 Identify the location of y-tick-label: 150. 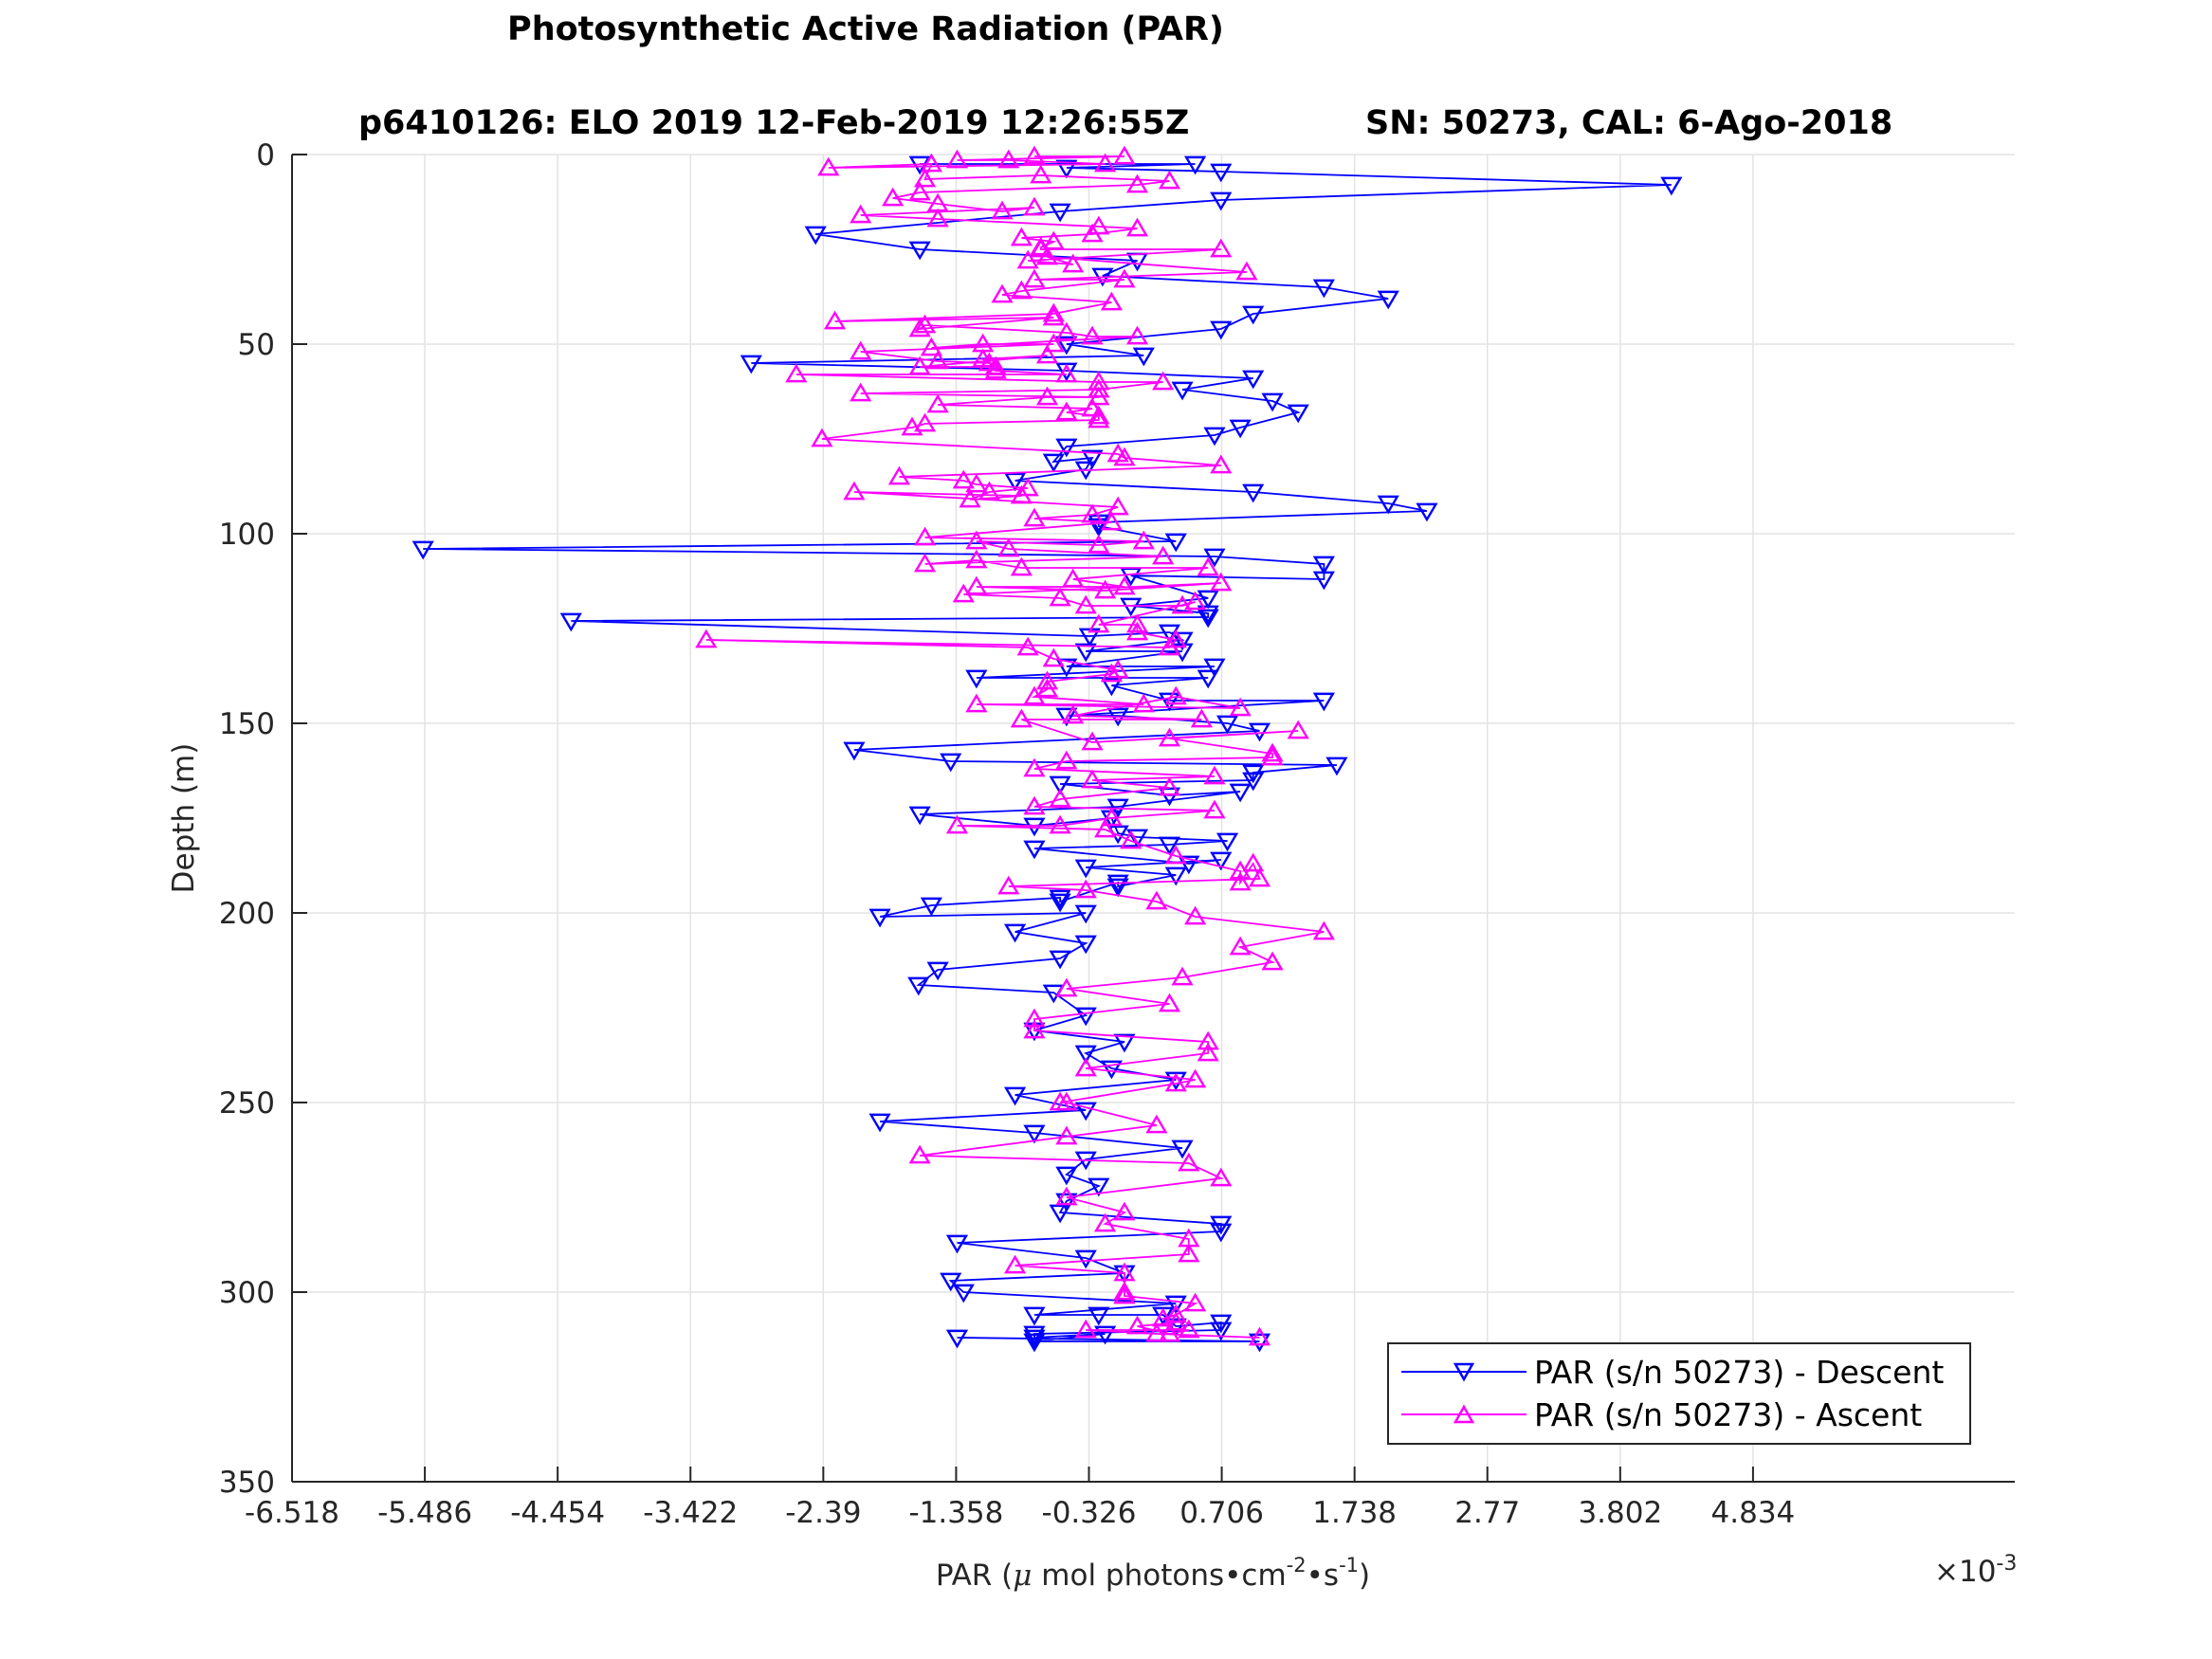
(247, 724).